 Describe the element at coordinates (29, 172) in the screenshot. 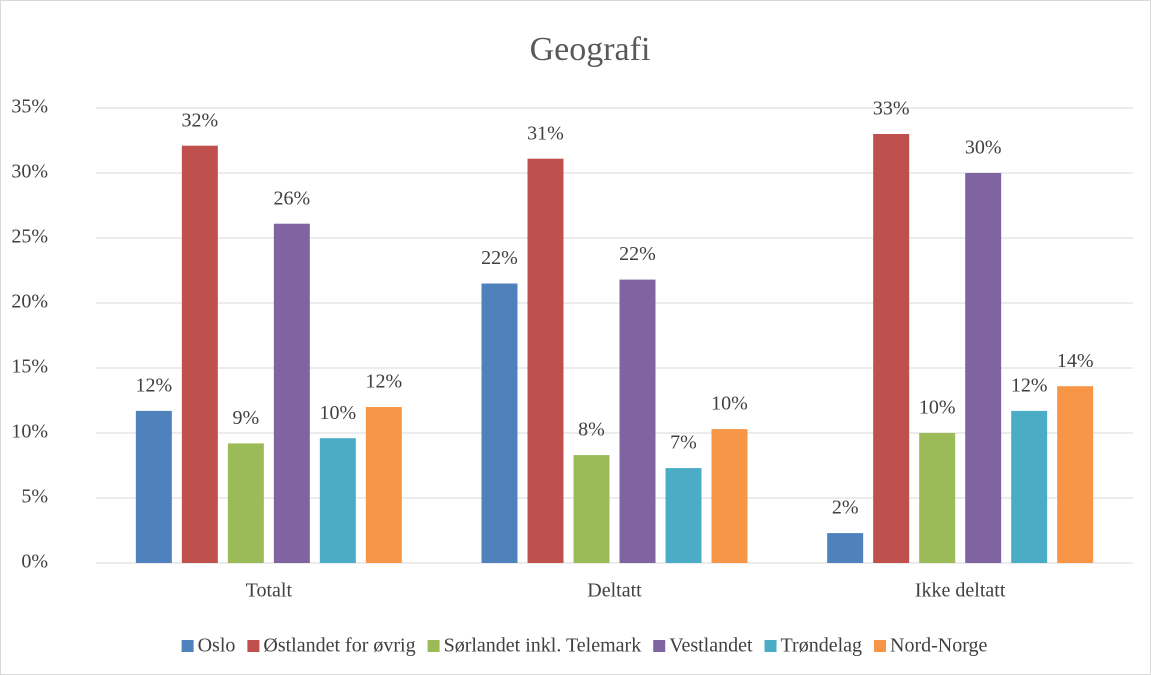

I see `y-tick-label: 30%` at that location.